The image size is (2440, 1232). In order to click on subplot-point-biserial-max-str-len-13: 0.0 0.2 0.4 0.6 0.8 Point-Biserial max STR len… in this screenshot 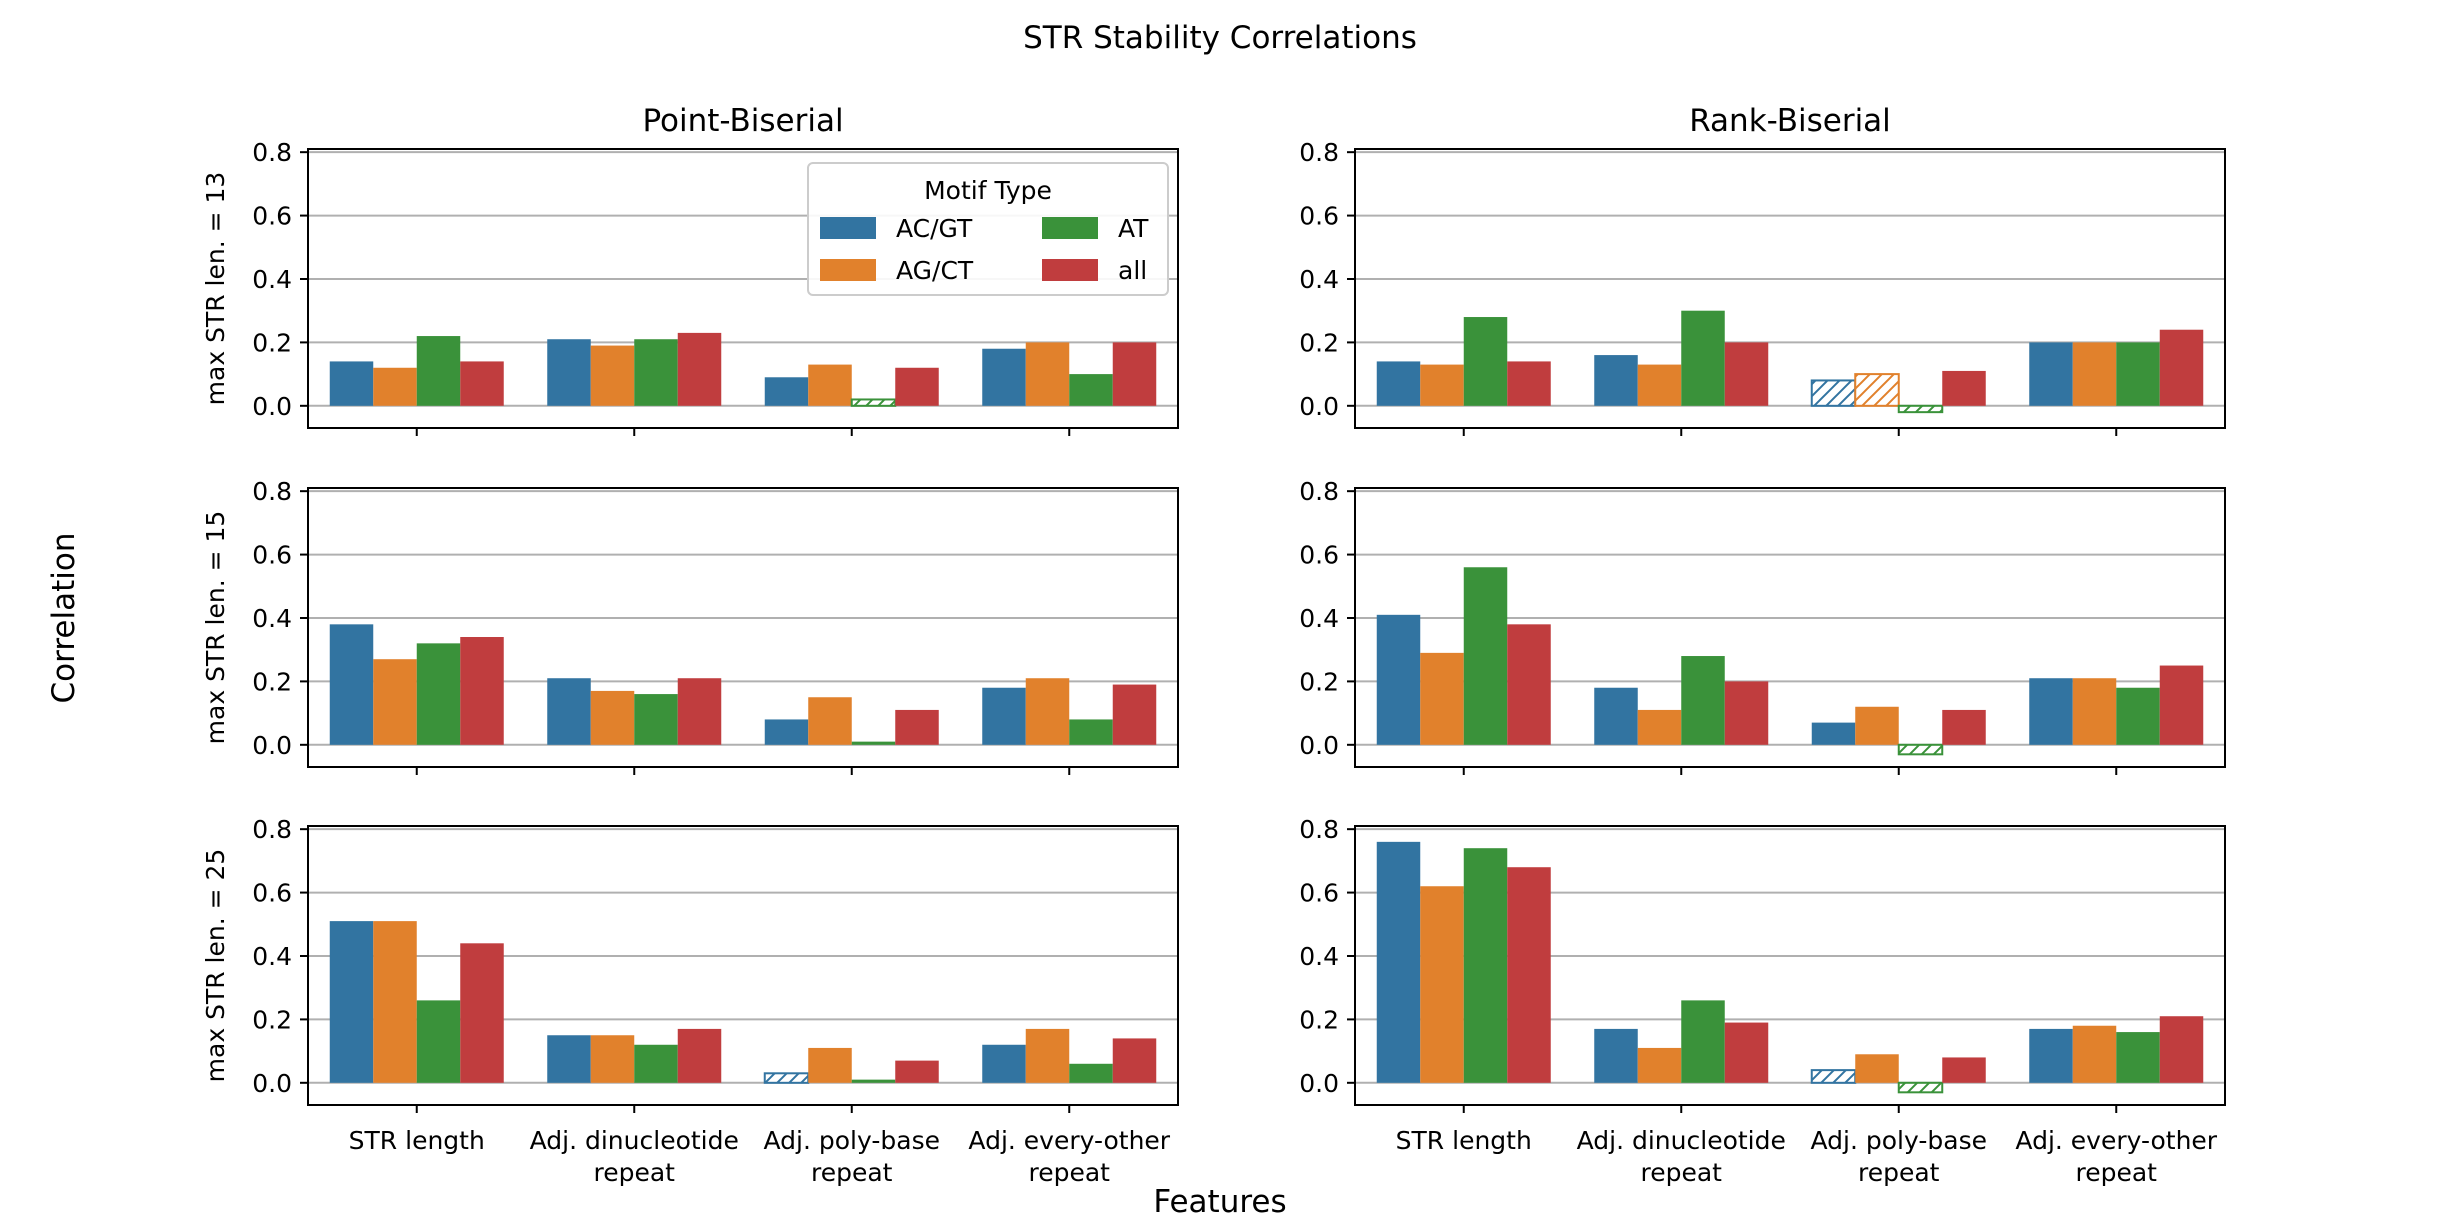, I will do `click(690, 269)`.